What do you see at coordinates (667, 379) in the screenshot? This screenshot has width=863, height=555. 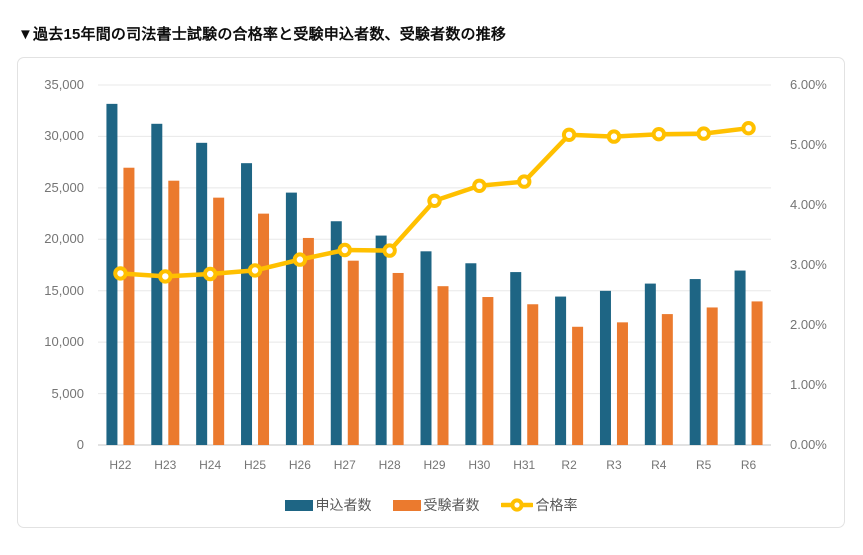 I see `bar-受験者数-R4` at bounding box center [667, 379].